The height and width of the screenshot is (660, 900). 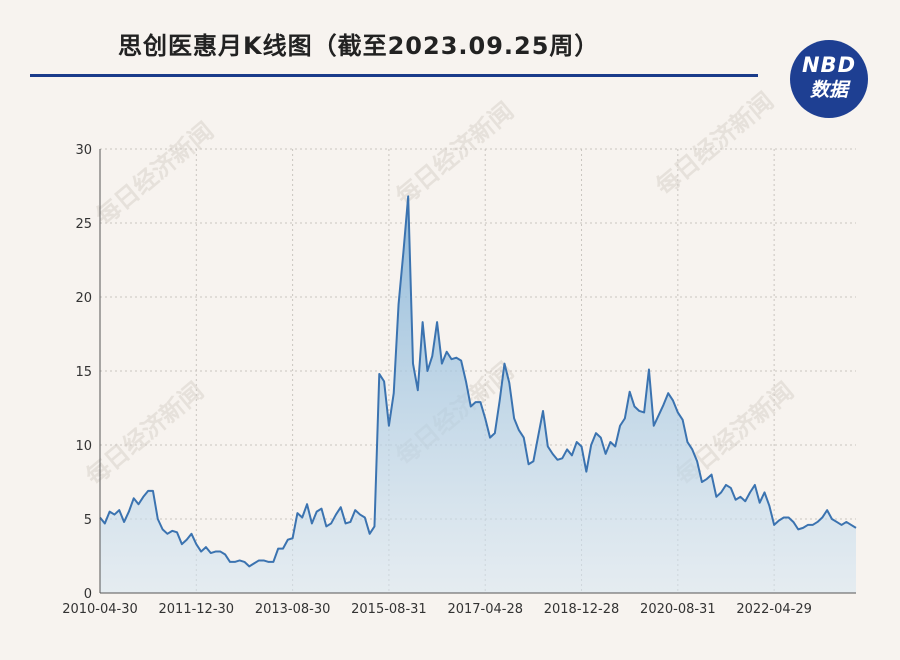 What do you see at coordinates (774, 609) in the screenshot?
I see `x-tick-label: 2022-04-29` at bounding box center [774, 609].